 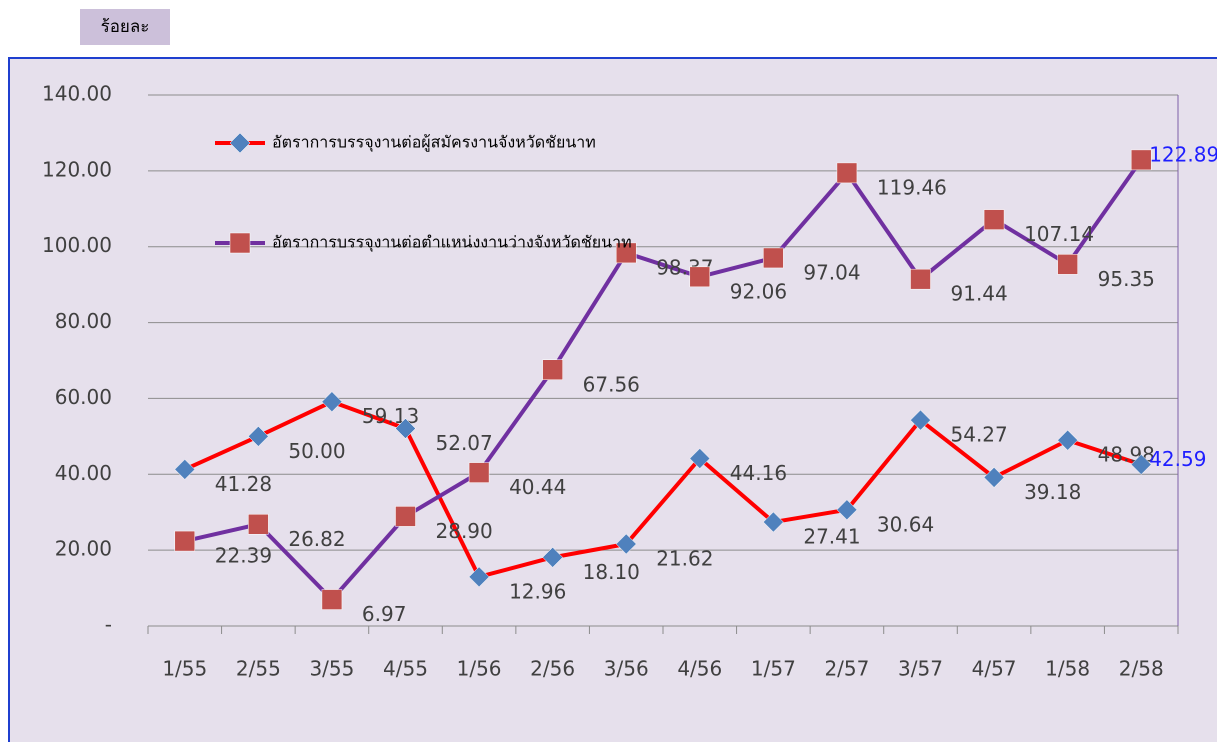 I want to click on x-tick-label: 2/56, so click(x=552, y=669).